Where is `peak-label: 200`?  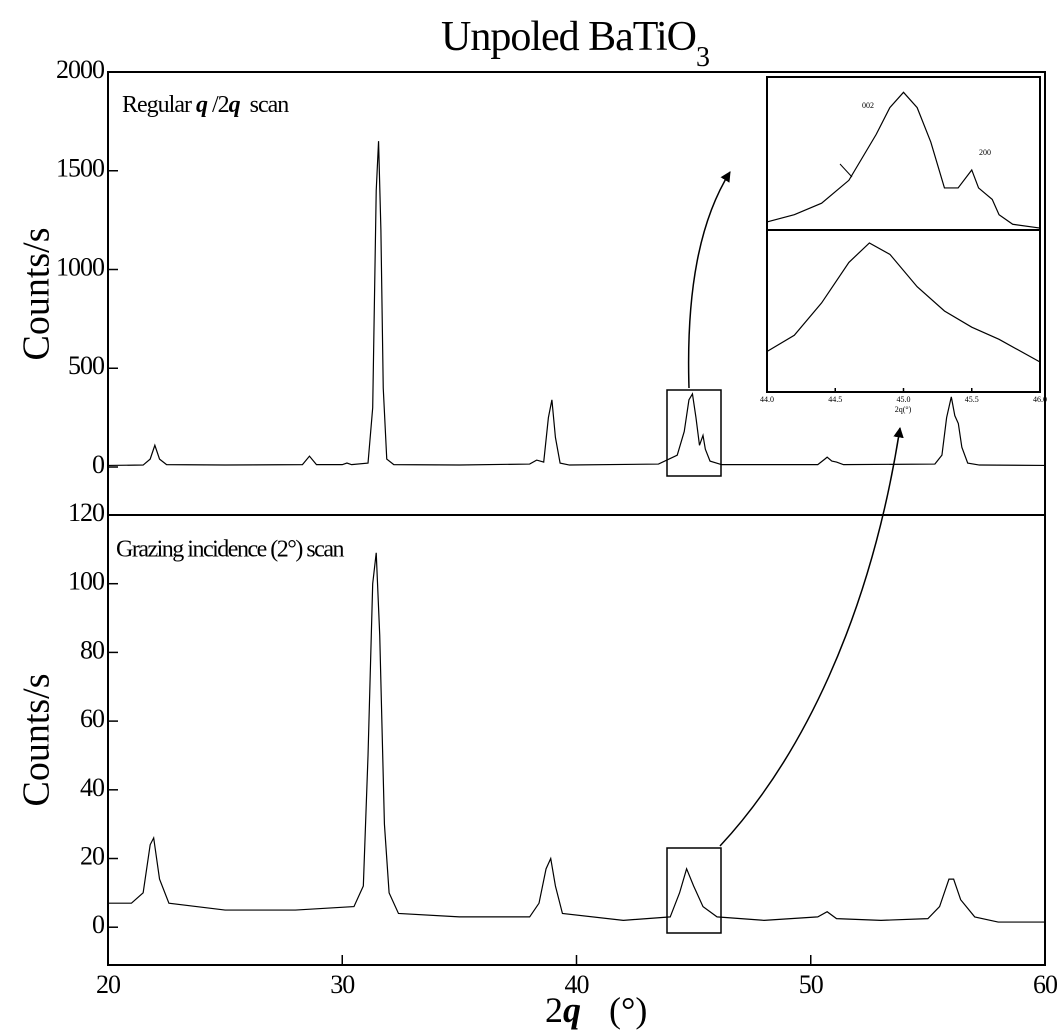
peak-label: 200 is located at coordinates (985, 152).